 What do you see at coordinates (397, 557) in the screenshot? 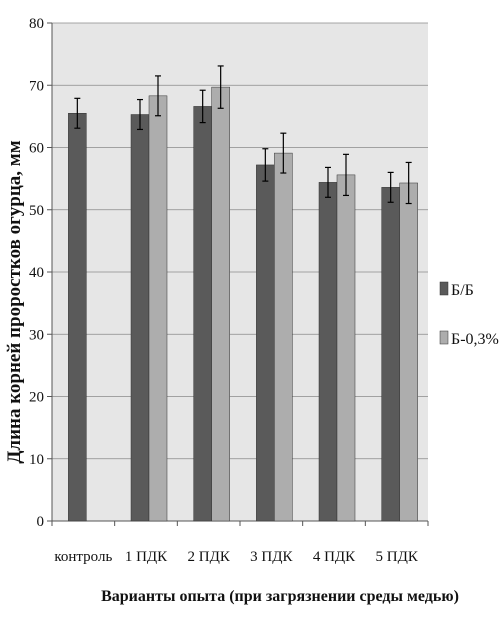
I see `x-category-label: 5 ПДК` at bounding box center [397, 557].